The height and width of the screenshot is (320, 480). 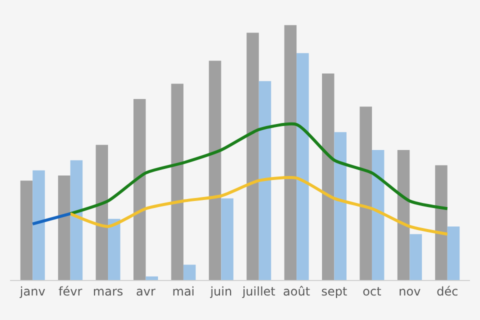 What do you see at coordinates (32, 291) in the screenshot?
I see `x-tick-label: janv` at bounding box center [32, 291].